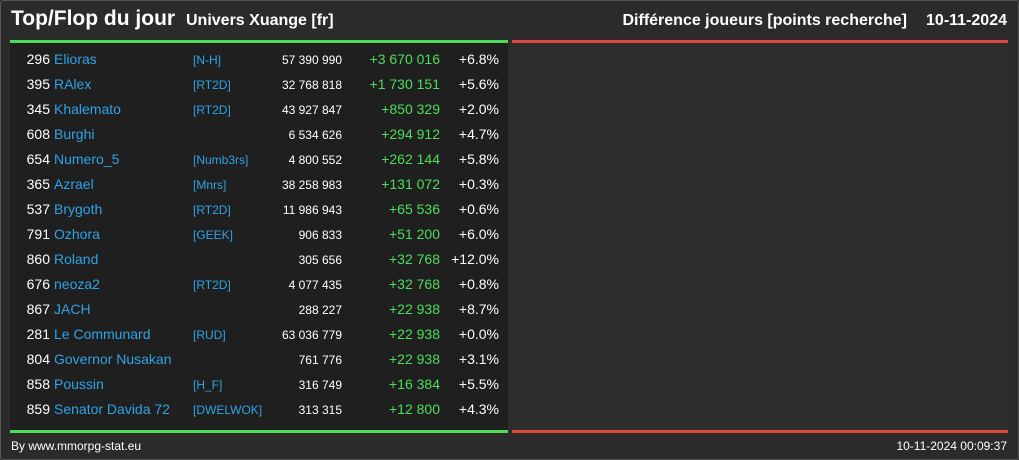 The width and height of the screenshot is (1019, 460). Describe the element at coordinates (410, 109) in the screenshot. I see `points-difference: +850 329` at that location.